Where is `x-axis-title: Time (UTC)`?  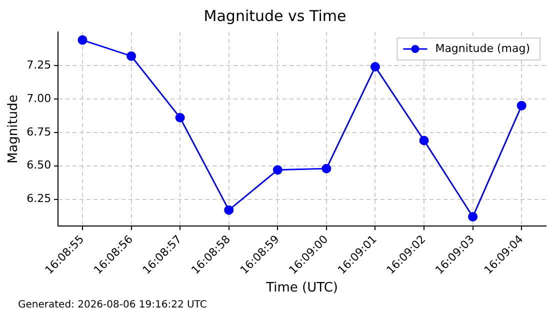
x-axis-title: Time (UTC) is located at coordinates (301, 288).